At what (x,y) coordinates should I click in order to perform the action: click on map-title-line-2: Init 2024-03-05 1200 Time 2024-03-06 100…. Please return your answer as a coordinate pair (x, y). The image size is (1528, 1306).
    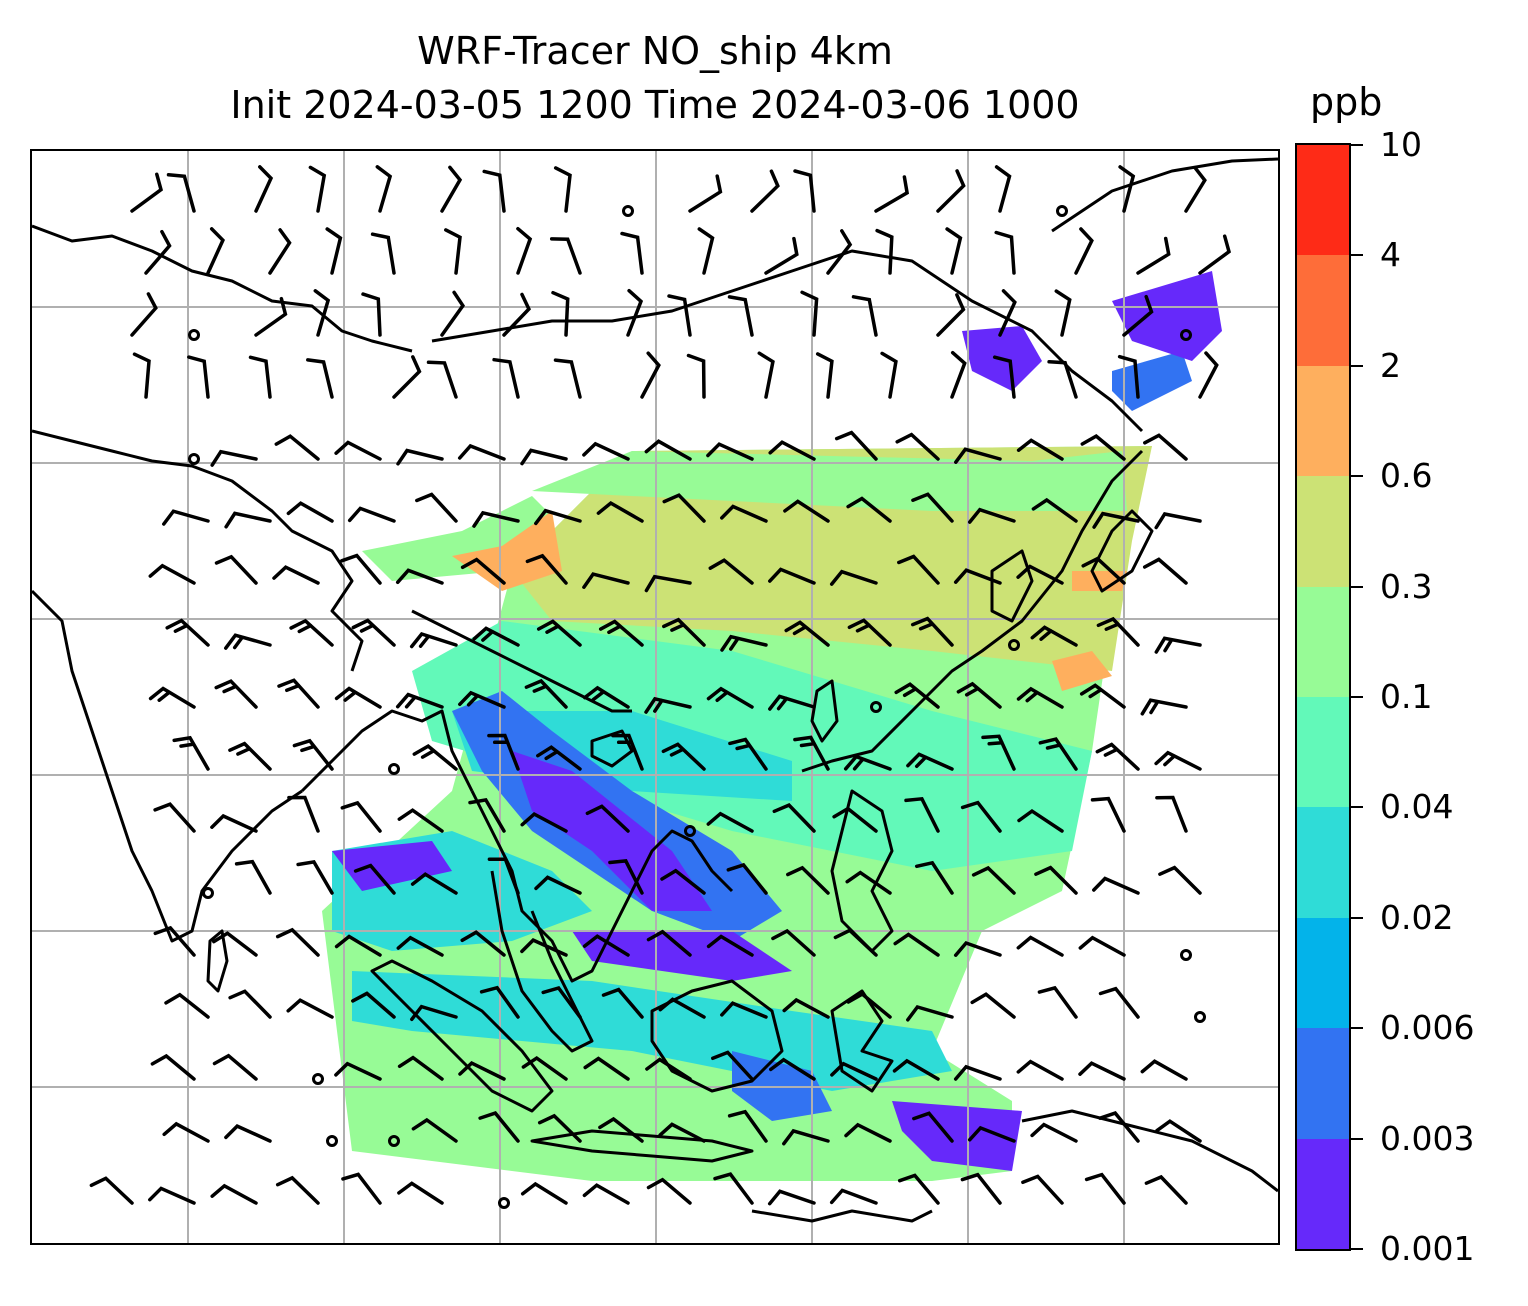
    Looking at the image, I should click on (655, 105).